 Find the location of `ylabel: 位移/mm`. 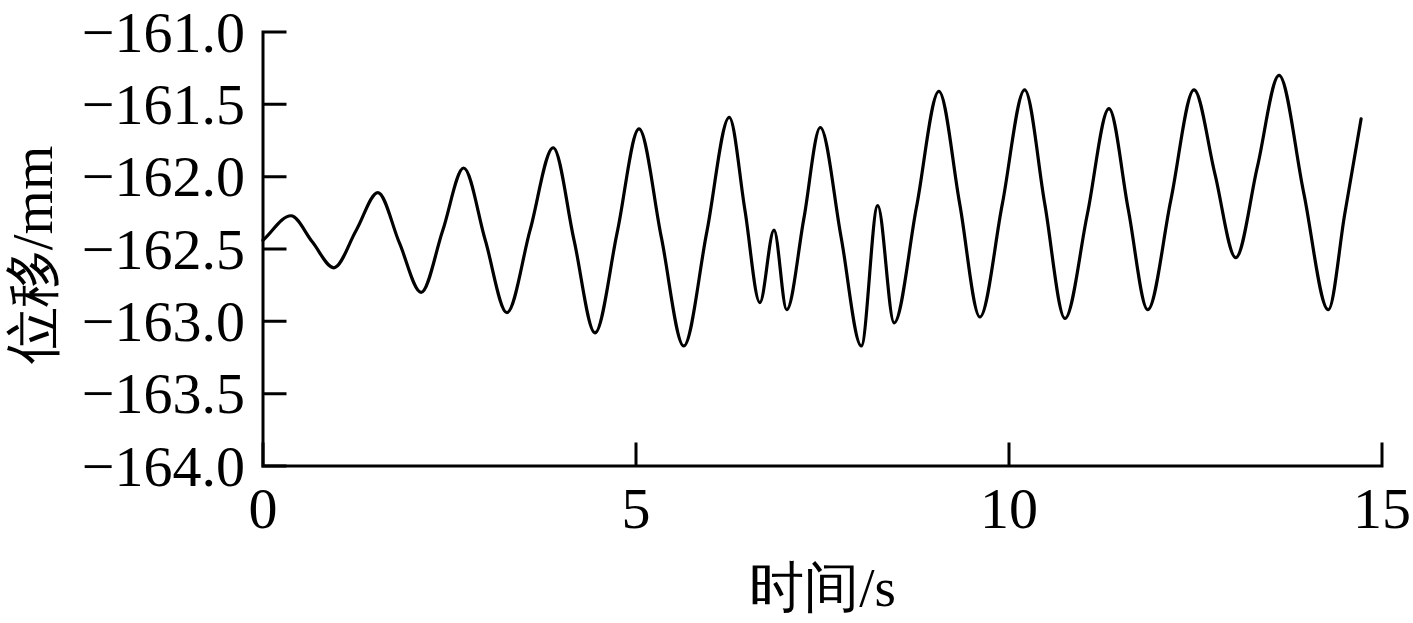

ylabel: 位移/mm is located at coordinates (32, 255).